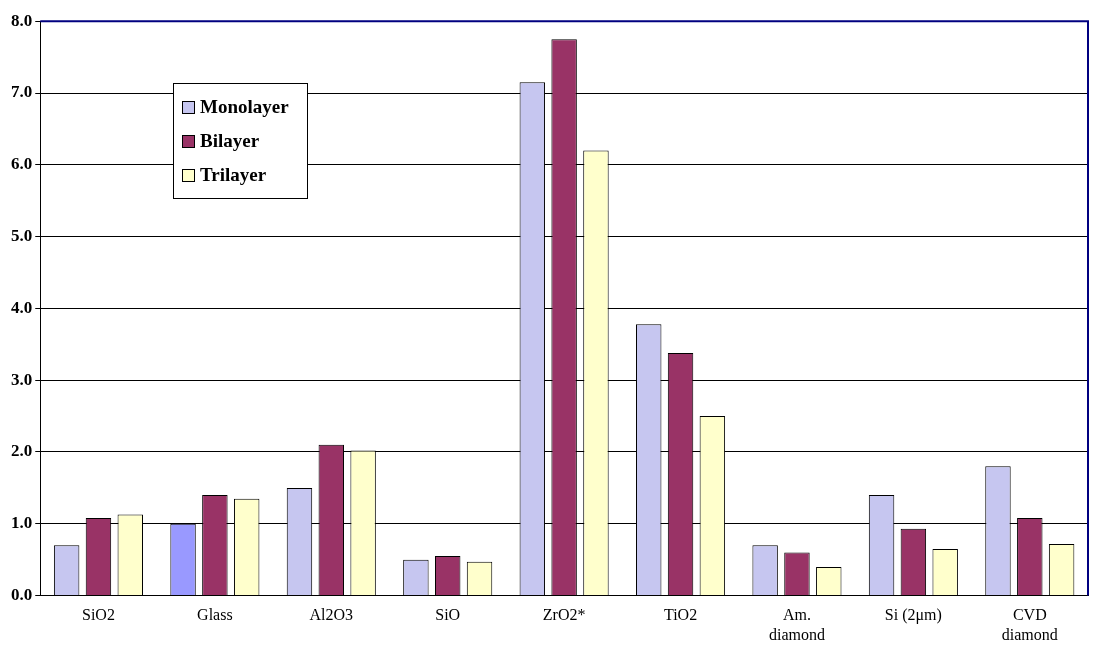  I want to click on x-tick-label: Am. diamond, so click(796, 624).